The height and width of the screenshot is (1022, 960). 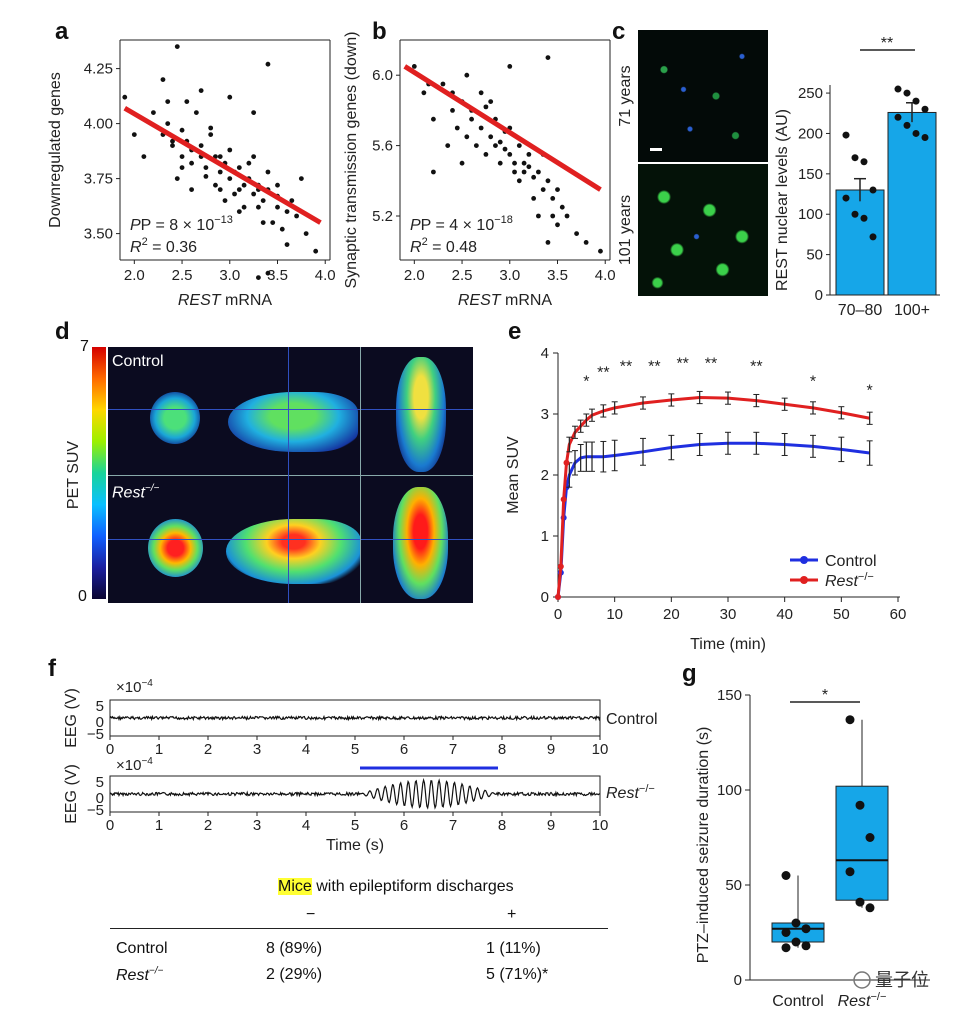 What do you see at coordinates (862, 1000) in the screenshot?
I see `x-tick-rest-g: Rest−/−` at bounding box center [862, 1000].